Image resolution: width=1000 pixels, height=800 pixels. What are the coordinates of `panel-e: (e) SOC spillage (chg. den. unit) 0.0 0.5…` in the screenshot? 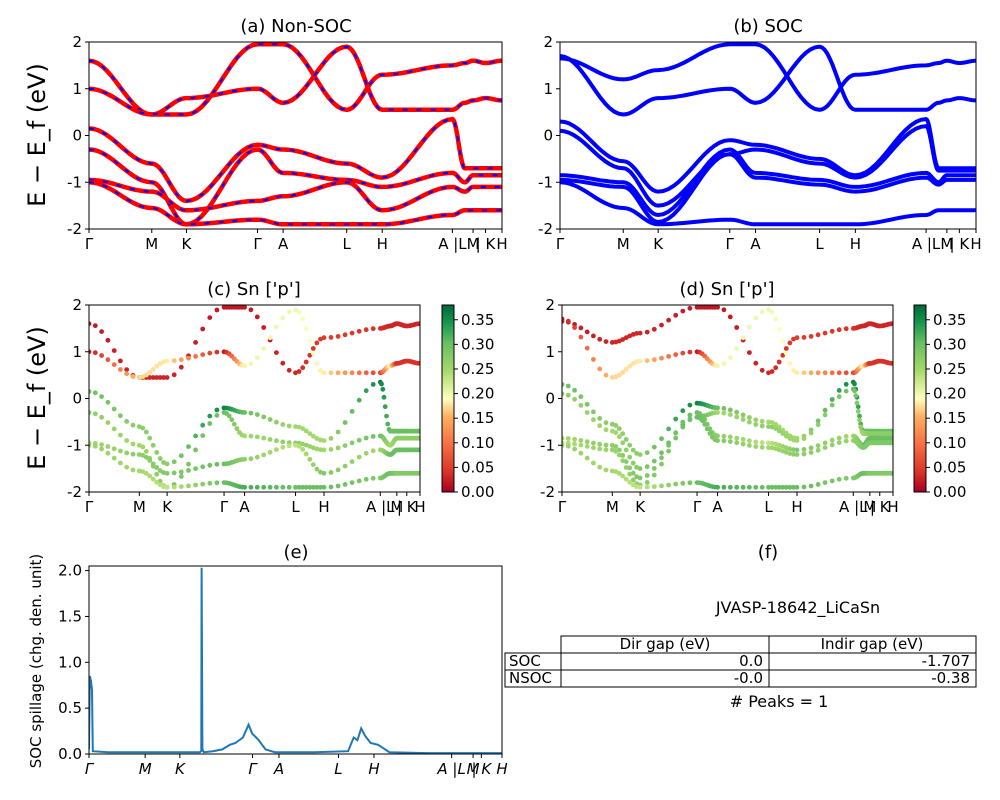 It's located at (267, 660).